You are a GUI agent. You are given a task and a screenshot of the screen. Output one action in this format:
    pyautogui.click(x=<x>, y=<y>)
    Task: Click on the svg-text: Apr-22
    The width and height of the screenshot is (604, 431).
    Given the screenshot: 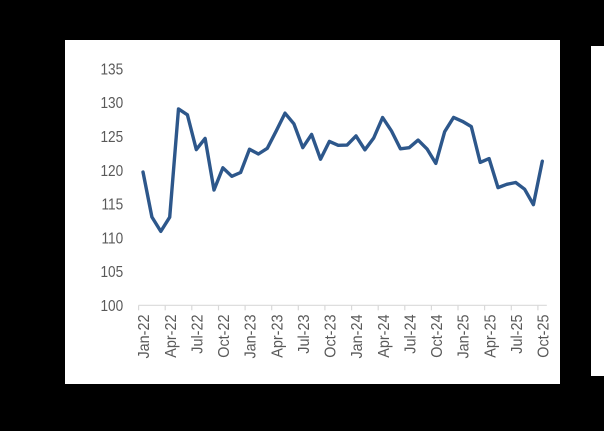 What is the action you would take?
    pyautogui.click(x=171, y=336)
    